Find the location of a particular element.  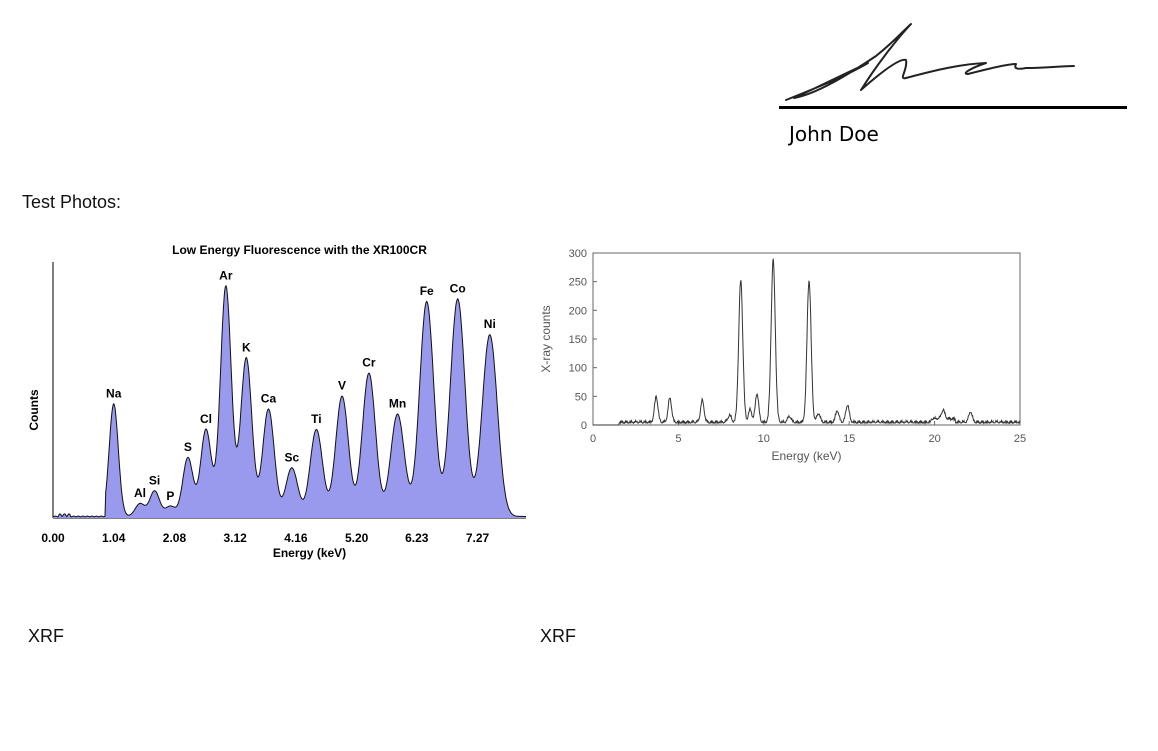

x-tick-label: 3.12 is located at coordinates (236, 538).